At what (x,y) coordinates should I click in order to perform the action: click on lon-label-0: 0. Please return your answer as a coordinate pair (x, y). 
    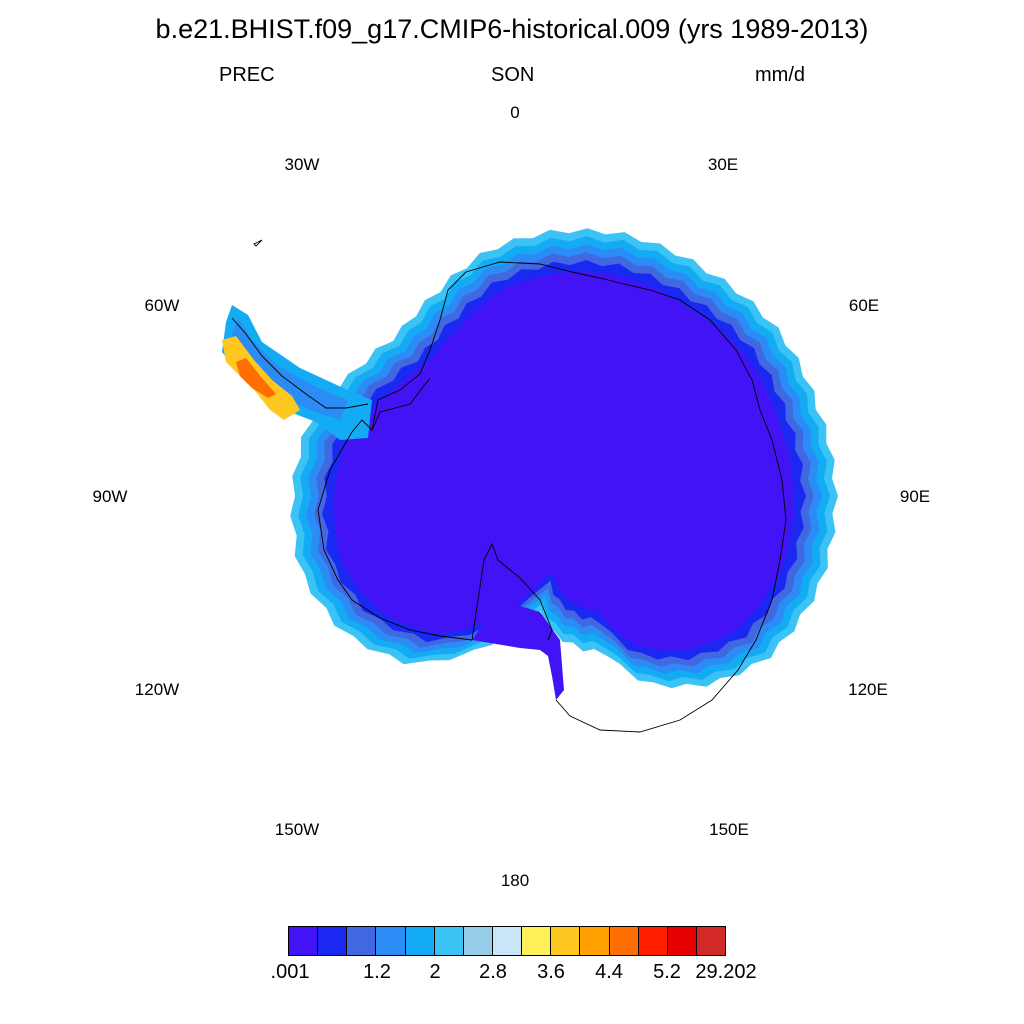
    Looking at the image, I should click on (515, 112).